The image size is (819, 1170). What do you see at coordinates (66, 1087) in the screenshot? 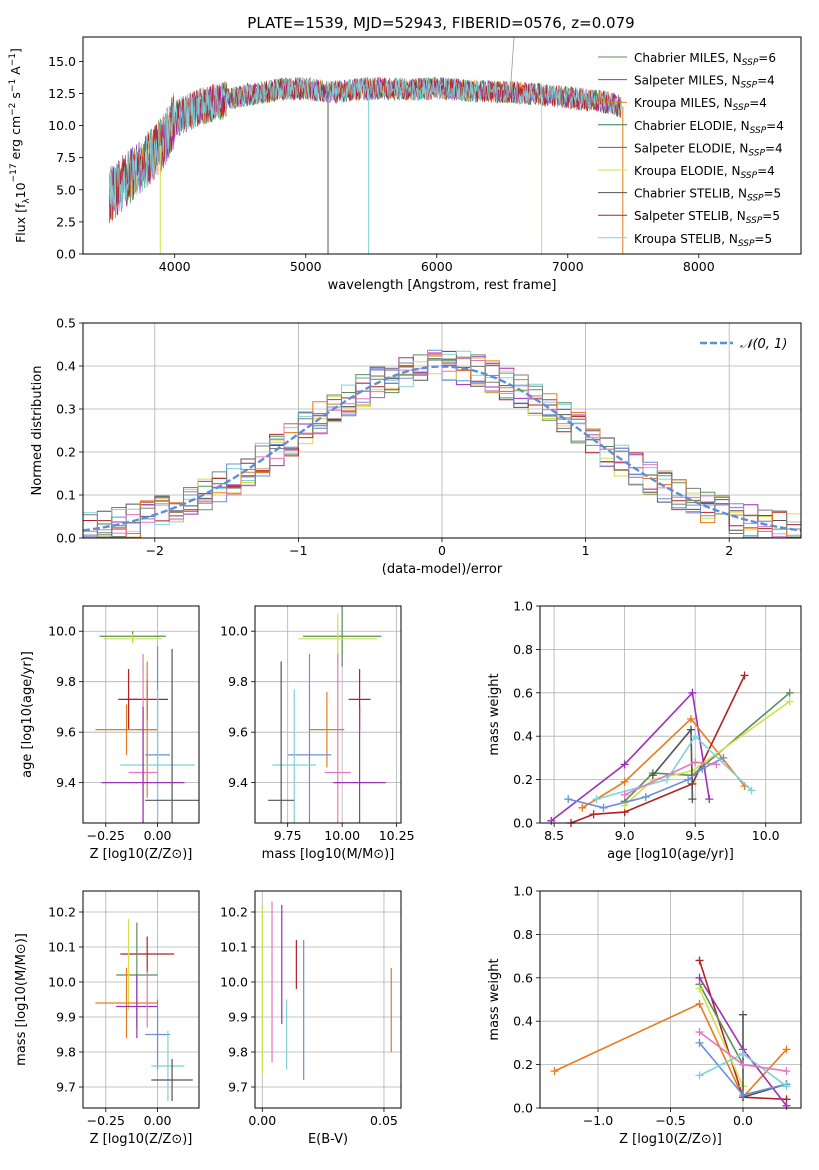
I see `y-tick-label: 9.7` at bounding box center [66, 1087].